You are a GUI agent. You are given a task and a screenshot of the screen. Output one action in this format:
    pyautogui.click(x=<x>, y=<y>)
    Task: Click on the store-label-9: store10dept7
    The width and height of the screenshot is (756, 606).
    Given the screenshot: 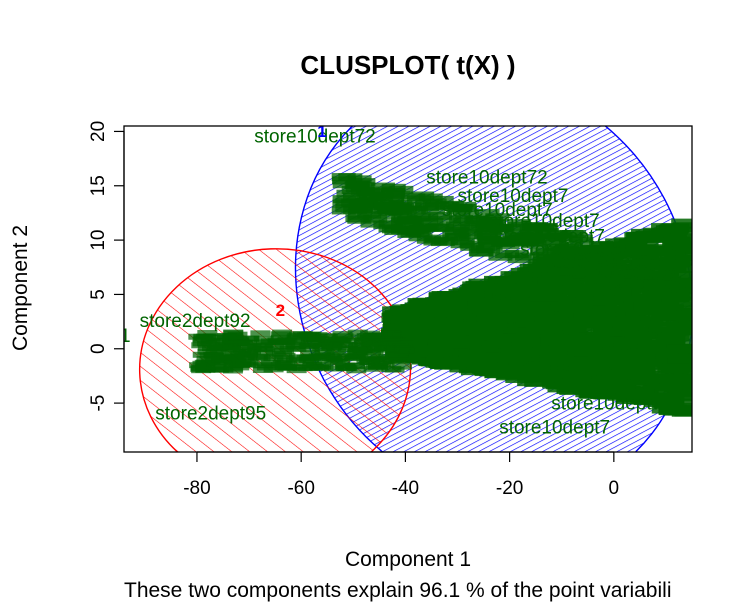 What is the action you would take?
    pyautogui.click(x=575, y=249)
    